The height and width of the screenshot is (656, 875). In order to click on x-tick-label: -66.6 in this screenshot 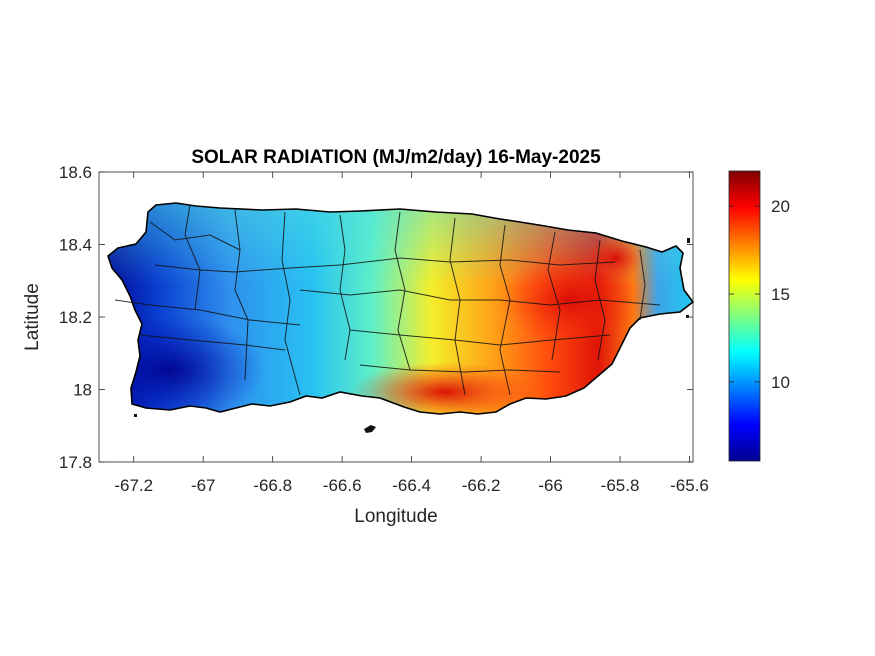, I will do `click(342, 485)`.